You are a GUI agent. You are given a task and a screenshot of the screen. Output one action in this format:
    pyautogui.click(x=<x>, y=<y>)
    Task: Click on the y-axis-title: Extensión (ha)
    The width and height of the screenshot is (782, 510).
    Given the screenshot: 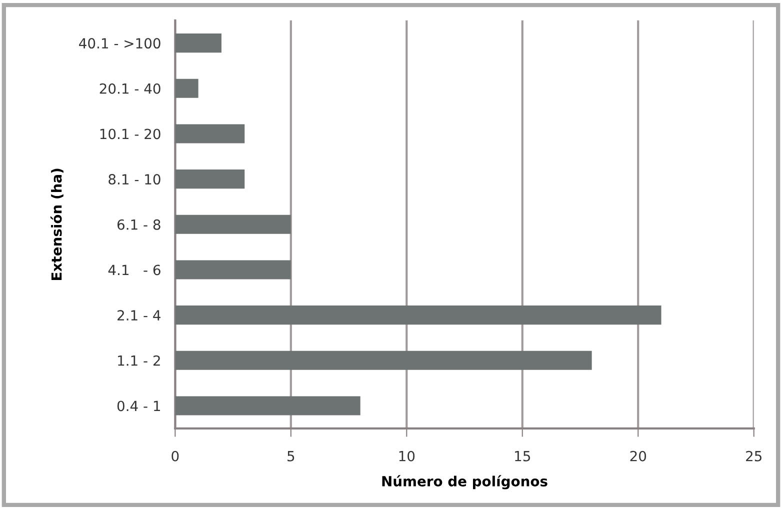 What is the action you would take?
    pyautogui.click(x=57, y=224)
    